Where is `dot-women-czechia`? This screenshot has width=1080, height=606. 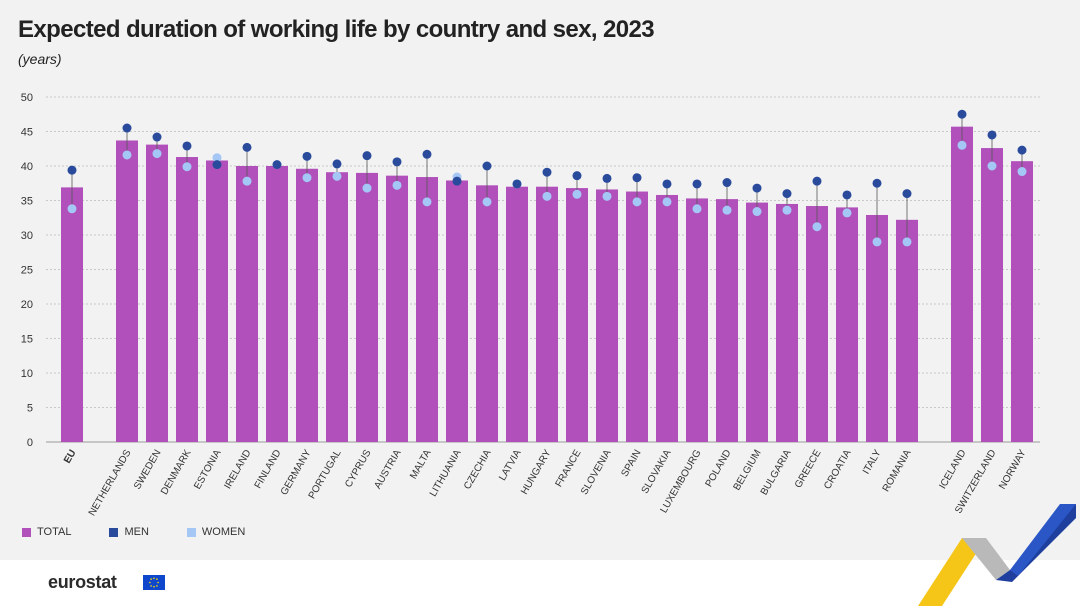
dot-women-czechia is located at coordinates (487, 202).